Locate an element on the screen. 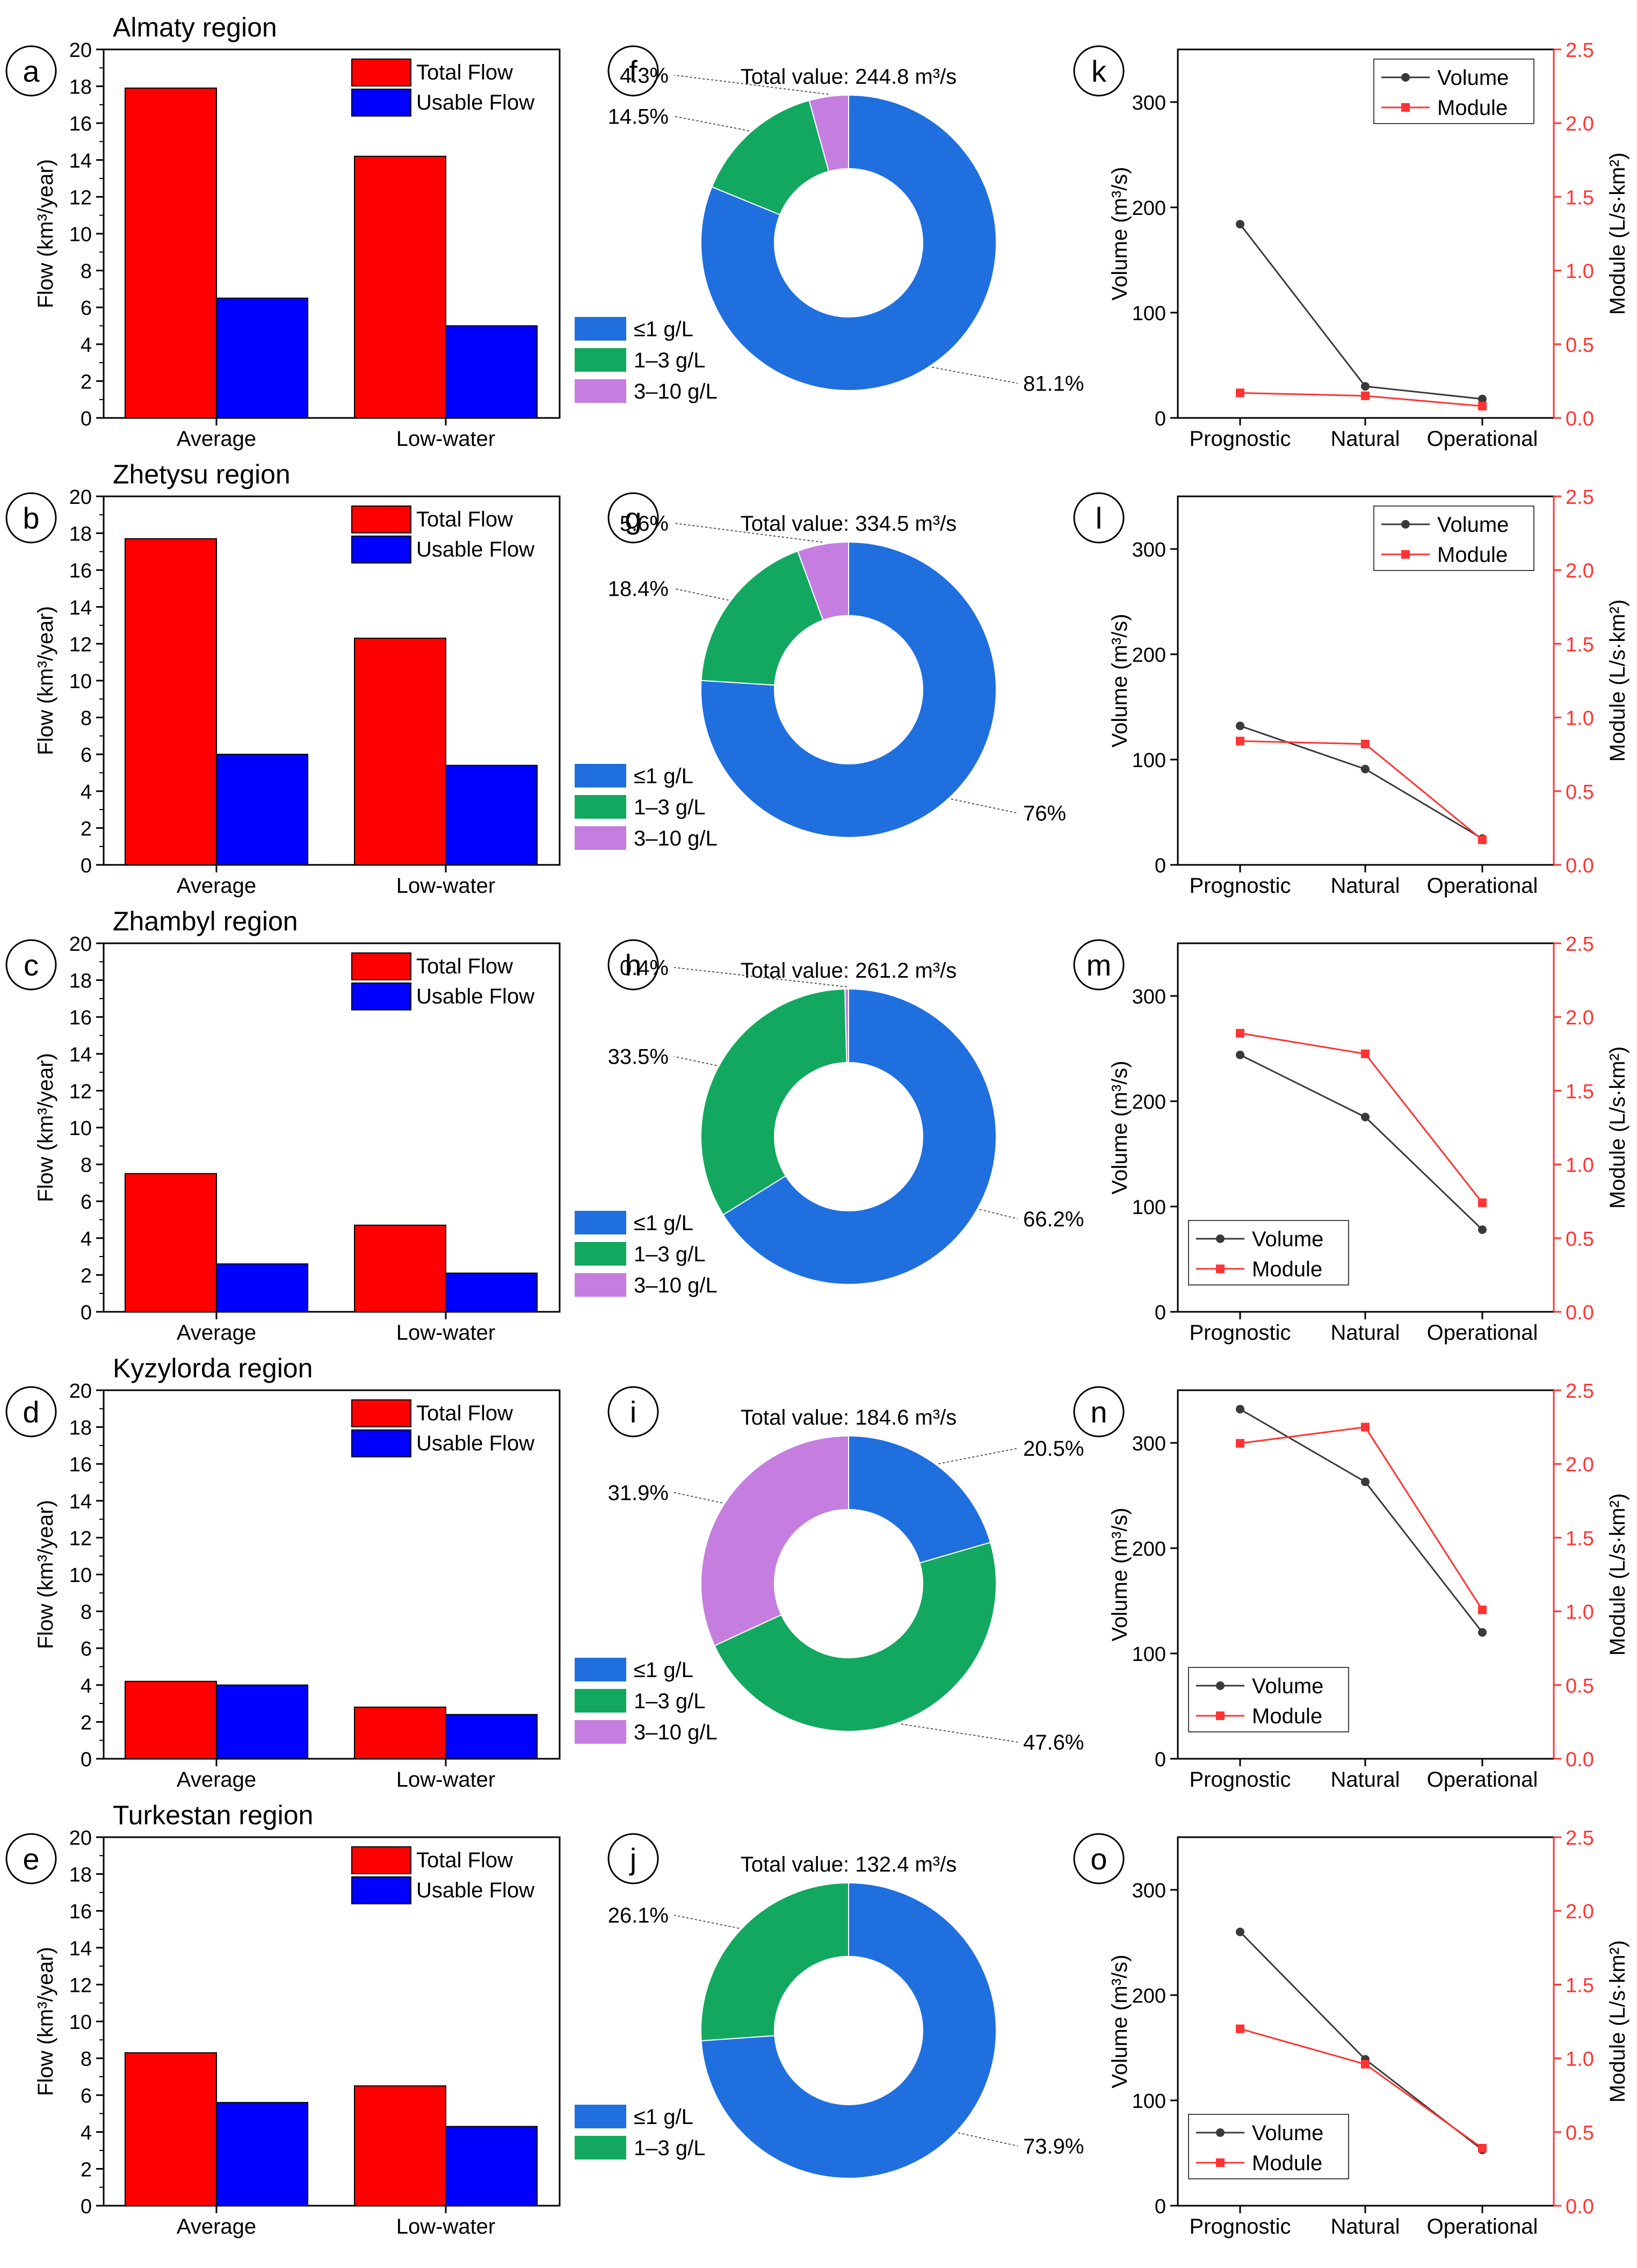 Image resolution: width=1637 pixels, height=2268 pixels. y-tick-label: 8 is located at coordinates (86, 718).